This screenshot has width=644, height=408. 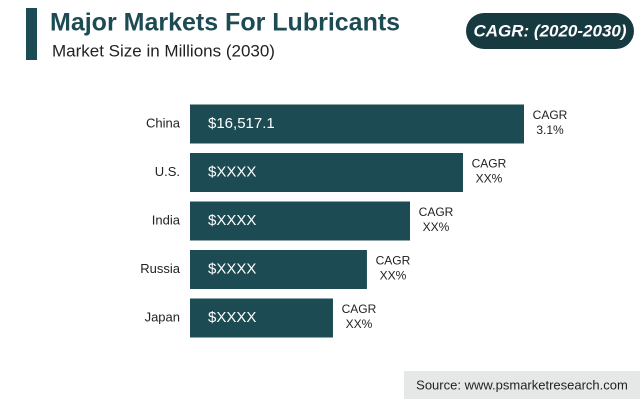 What do you see at coordinates (31, 34) in the screenshot?
I see `title-accent` at bounding box center [31, 34].